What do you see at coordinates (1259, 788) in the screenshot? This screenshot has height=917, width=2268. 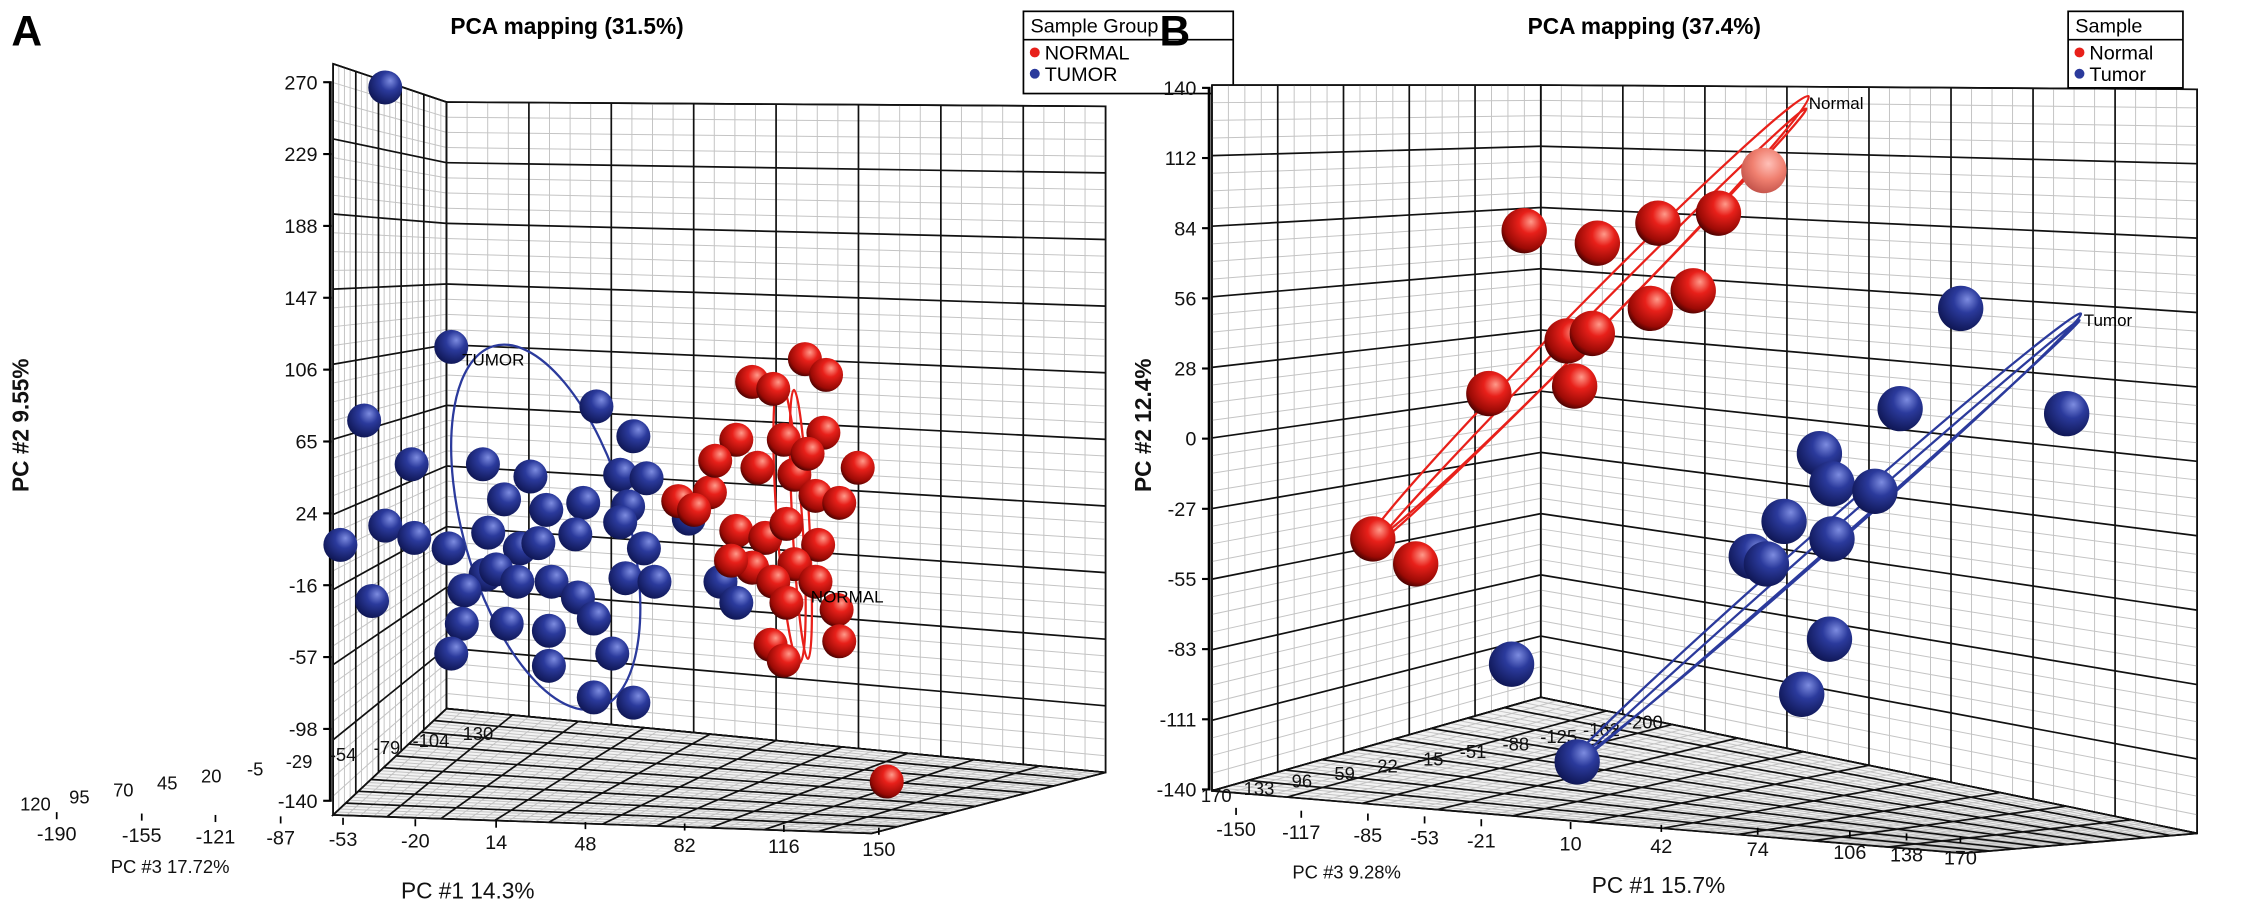 I see `z-tick-label: 133` at bounding box center [1259, 788].